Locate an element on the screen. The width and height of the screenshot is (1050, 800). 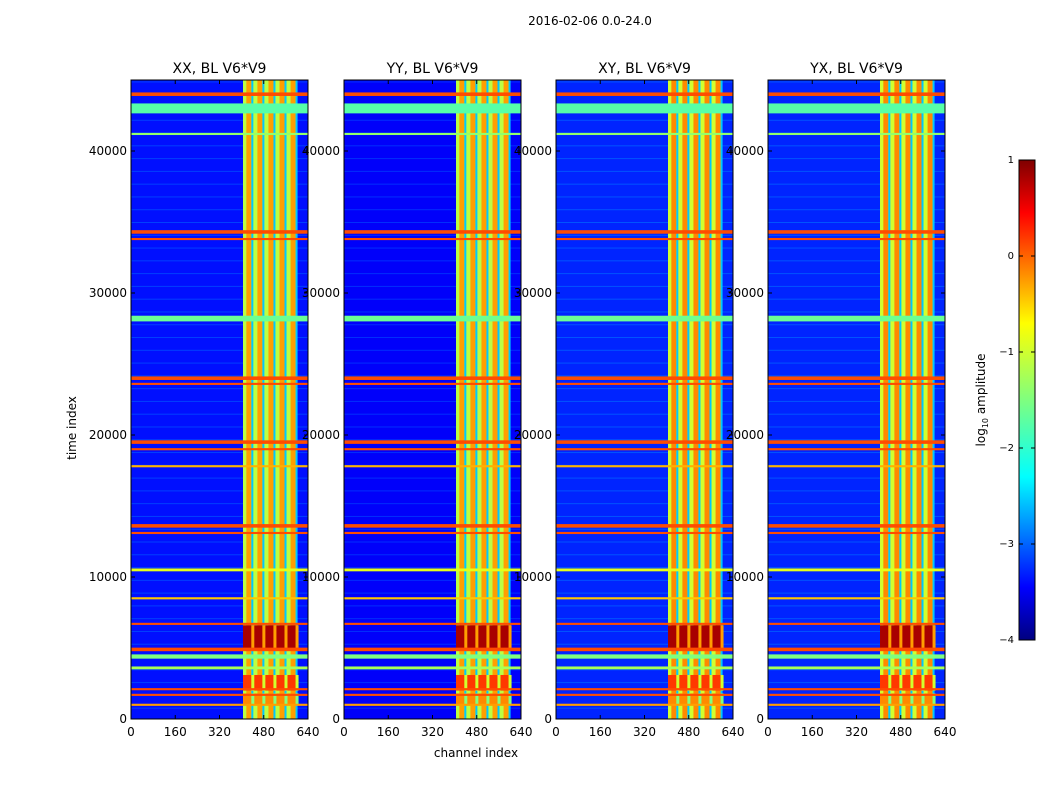
y-tick-label: 30000 is located at coordinates (745, 293).